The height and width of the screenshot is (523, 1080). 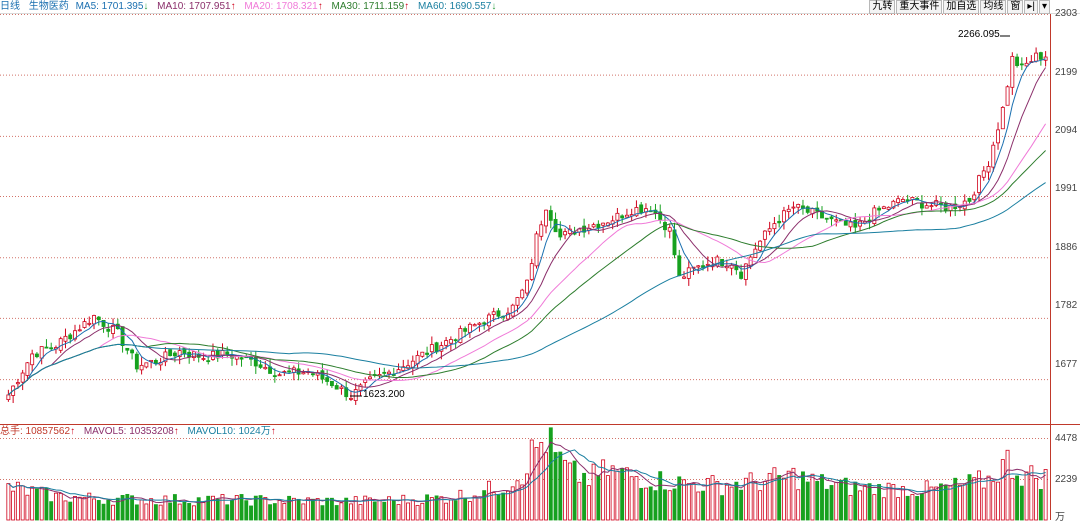 I want to click on mavol5-value: MAVOL5: 10353208↑, so click(x=131, y=431).